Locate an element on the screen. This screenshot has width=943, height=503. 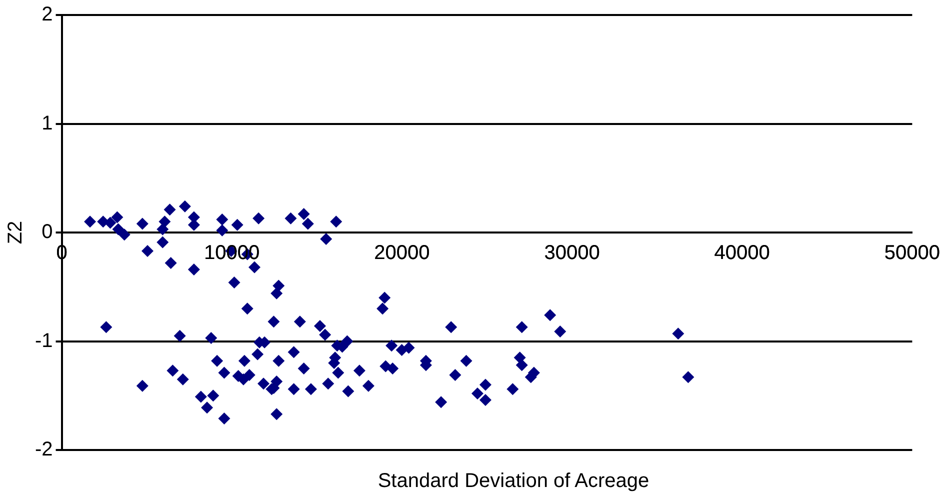
y-tick-label: 2 is located at coordinates (47, 15).